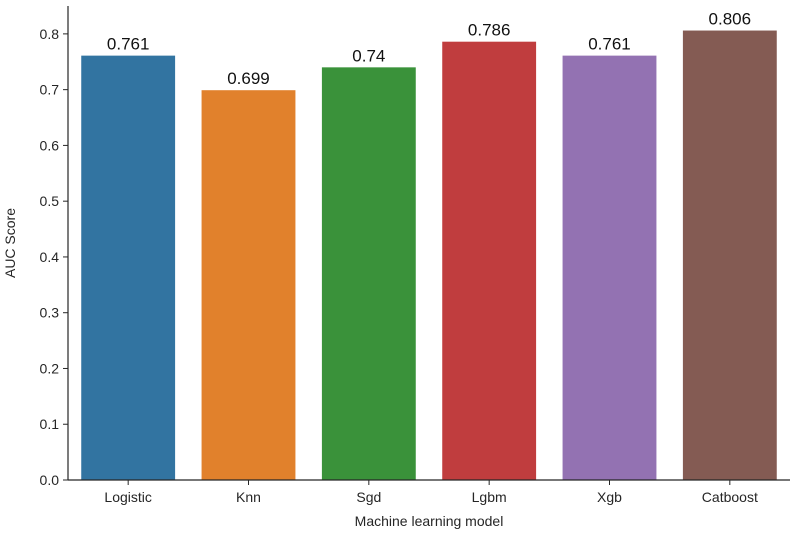  Describe the element at coordinates (50, 313) in the screenshot. I see `y-tick-label: 0.3` at that location.